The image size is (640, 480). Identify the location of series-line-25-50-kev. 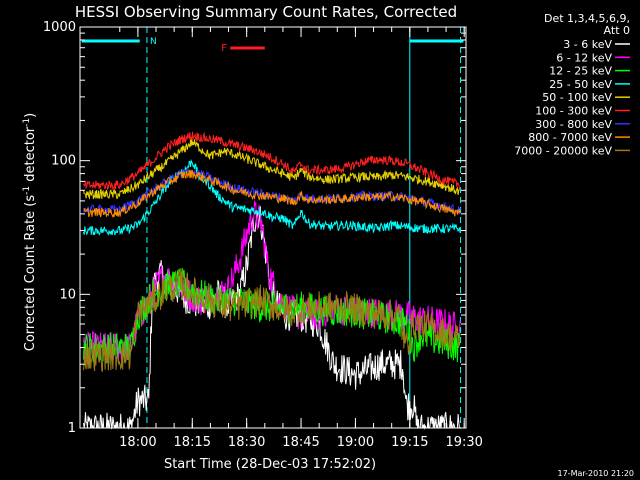
(272, 197).